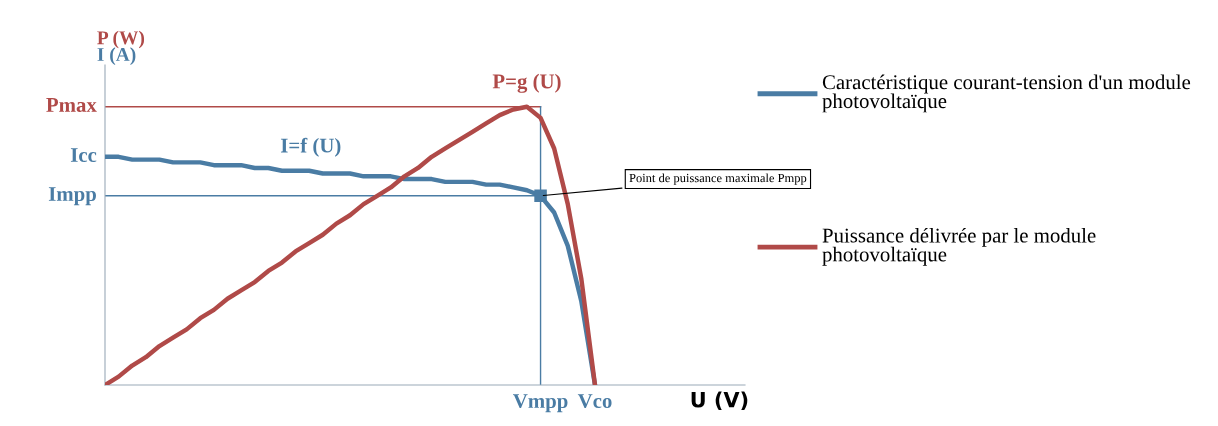 This screenshot has width=1218, height=426. What do you see at coordinates (540, 403) in the screenshot?
I see `text: Vmpp` at bounding box center [540, 403].